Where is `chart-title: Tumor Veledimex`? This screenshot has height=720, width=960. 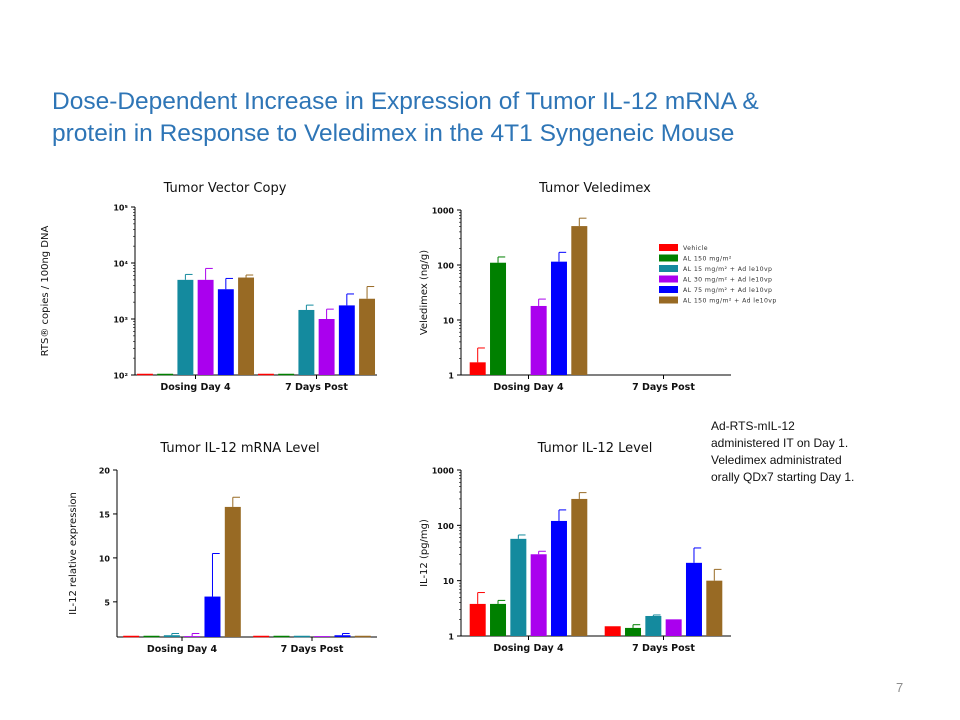
chart-title: Tumor Veledimex is located at coordinates (594, 188).